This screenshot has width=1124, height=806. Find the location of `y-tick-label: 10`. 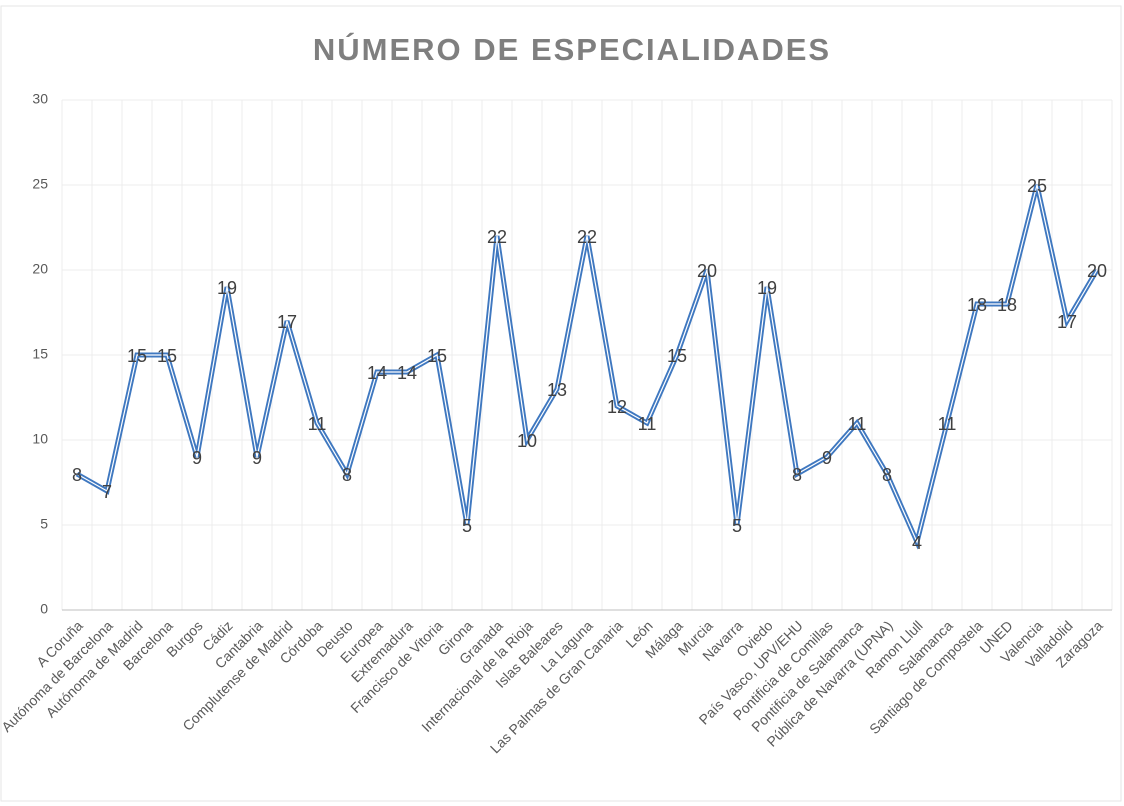

y-tick-label: 10 is located at coordinates (40, 439).